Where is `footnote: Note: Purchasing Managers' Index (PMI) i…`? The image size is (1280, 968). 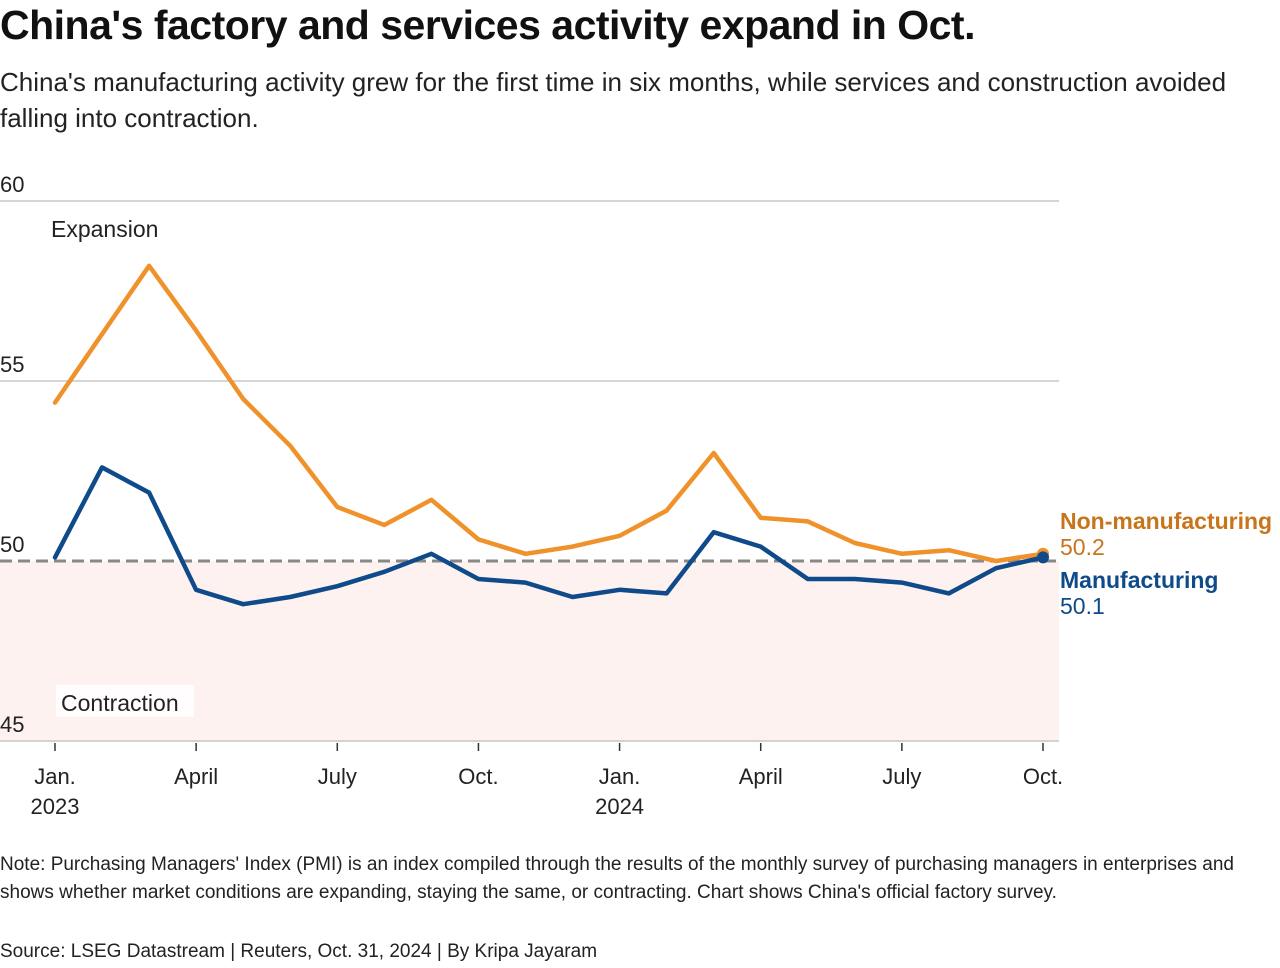 footnote: Note: Purchasing Managers' Index (PMI) i… is located at coordinates (617, 878).